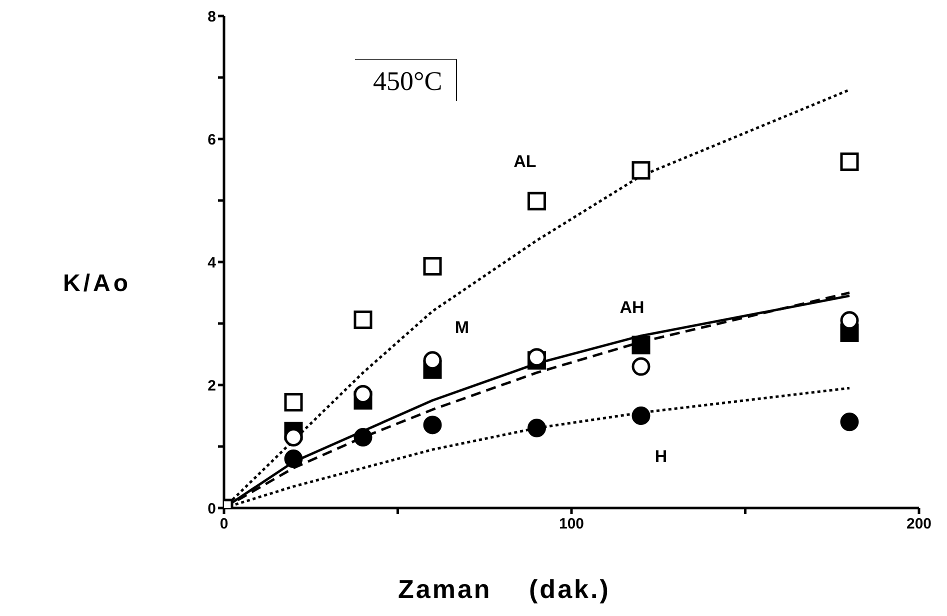  What do you see at coordinates (97, 284) in the screenshot?
I see `y-axis-title: K/Ao` at bounding box center [97, 284].